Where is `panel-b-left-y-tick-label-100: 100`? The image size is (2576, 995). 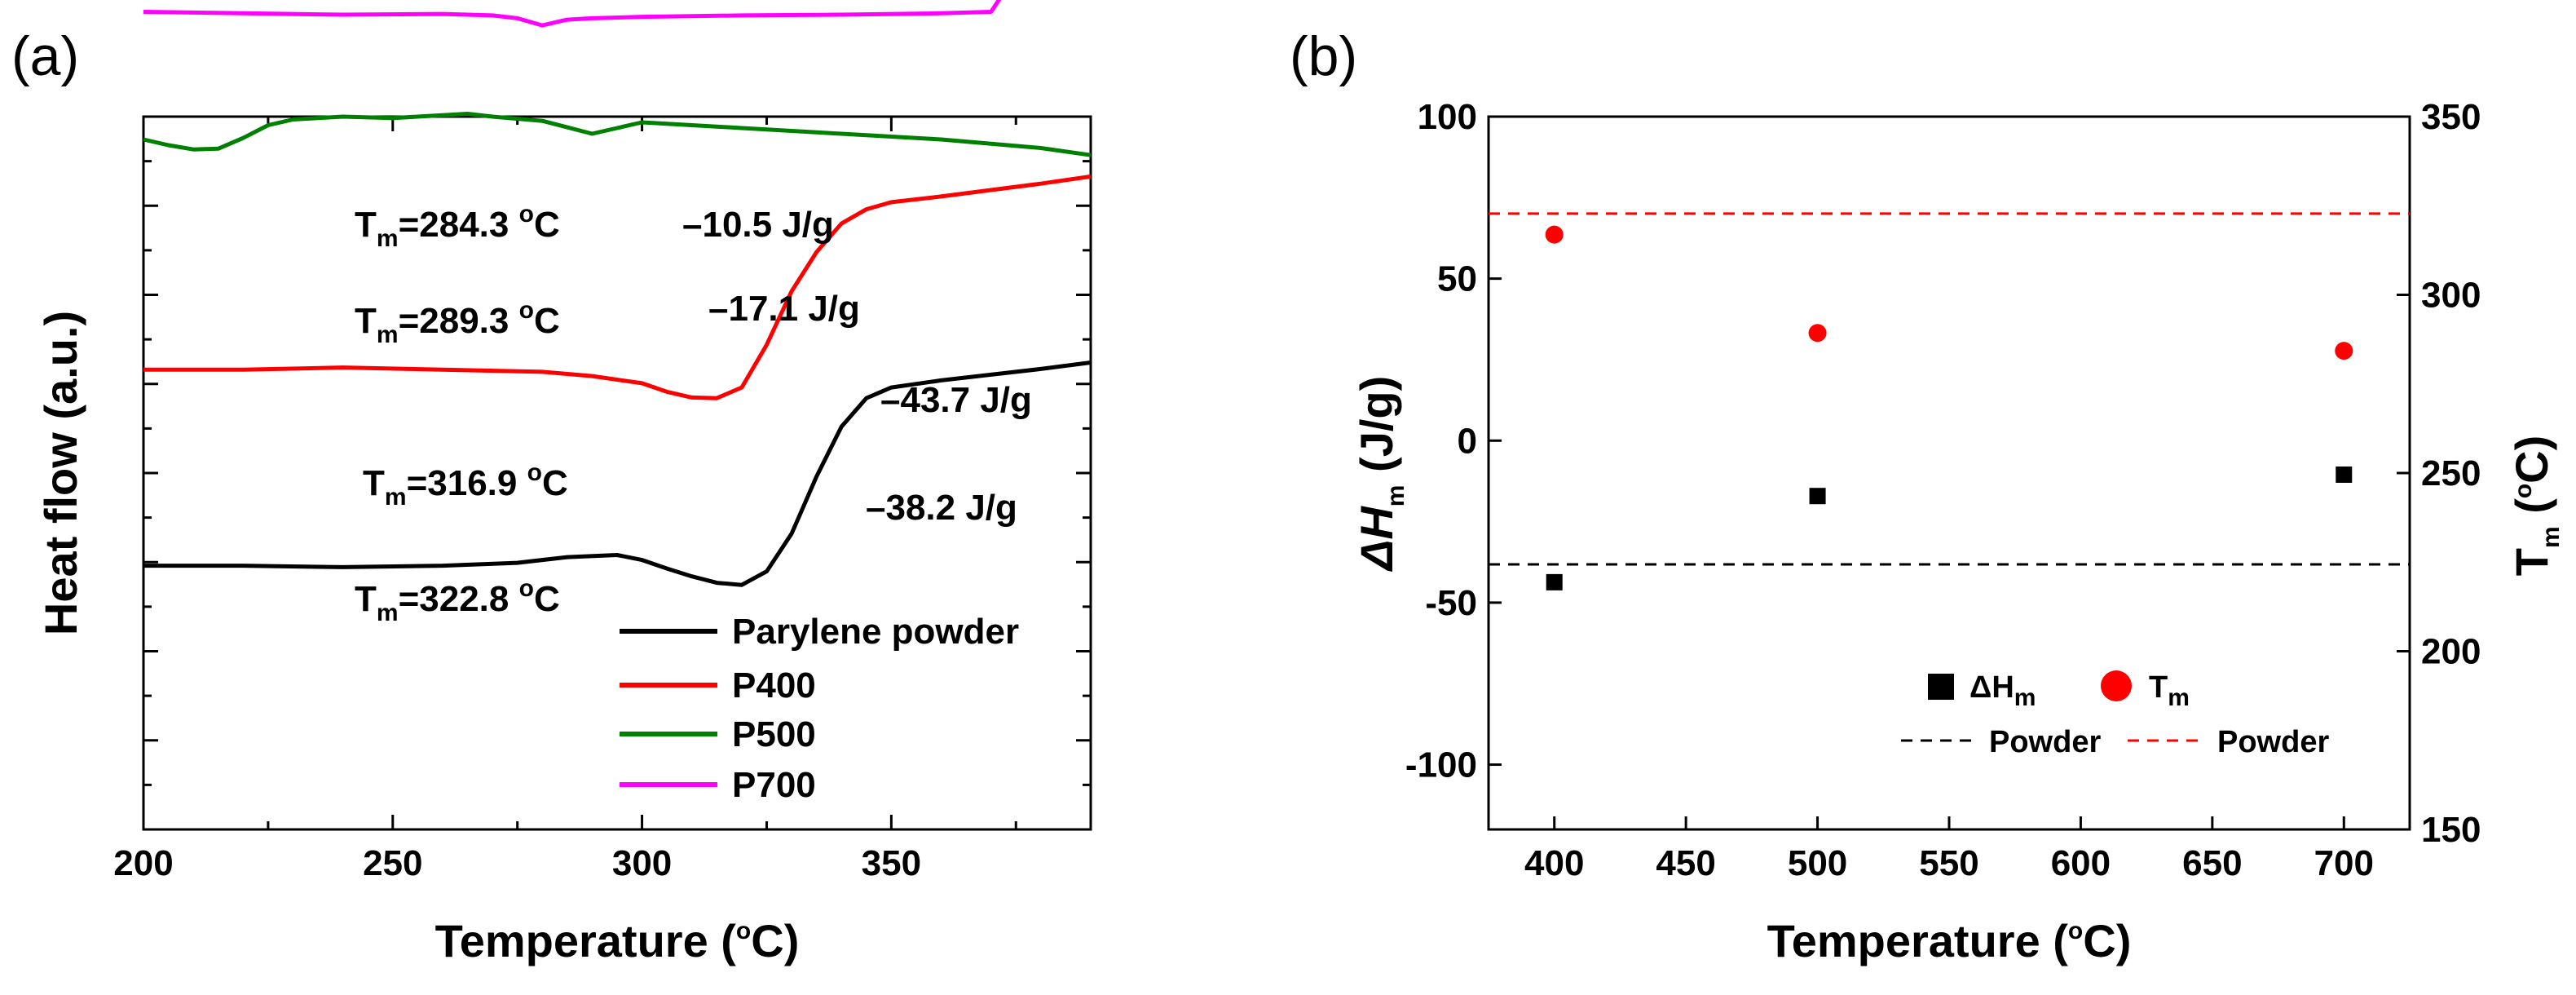 panel-b-left-y-tick-label-100: 100 is located at coordinates (1447, 117).